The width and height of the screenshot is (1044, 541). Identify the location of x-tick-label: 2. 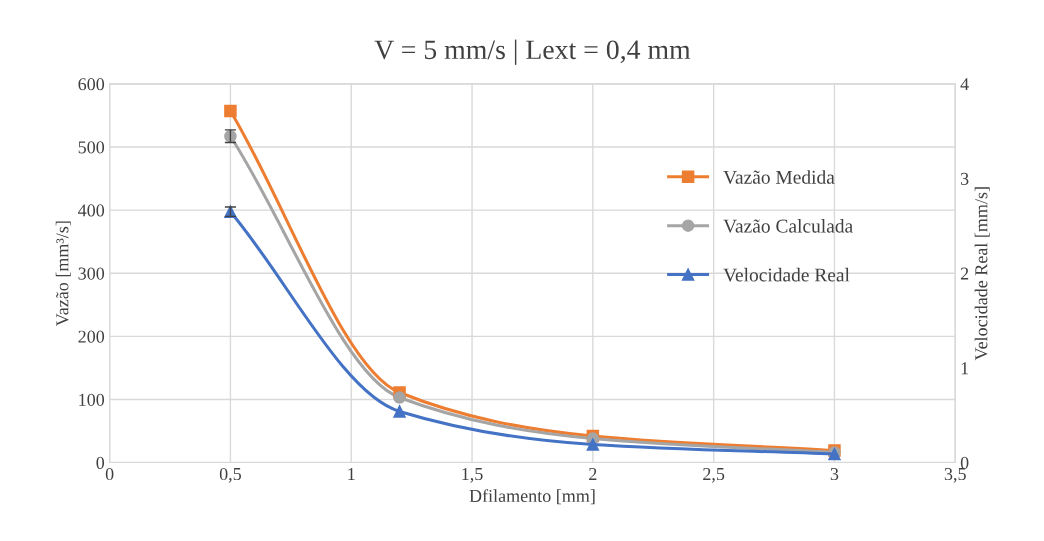
(593, 473).